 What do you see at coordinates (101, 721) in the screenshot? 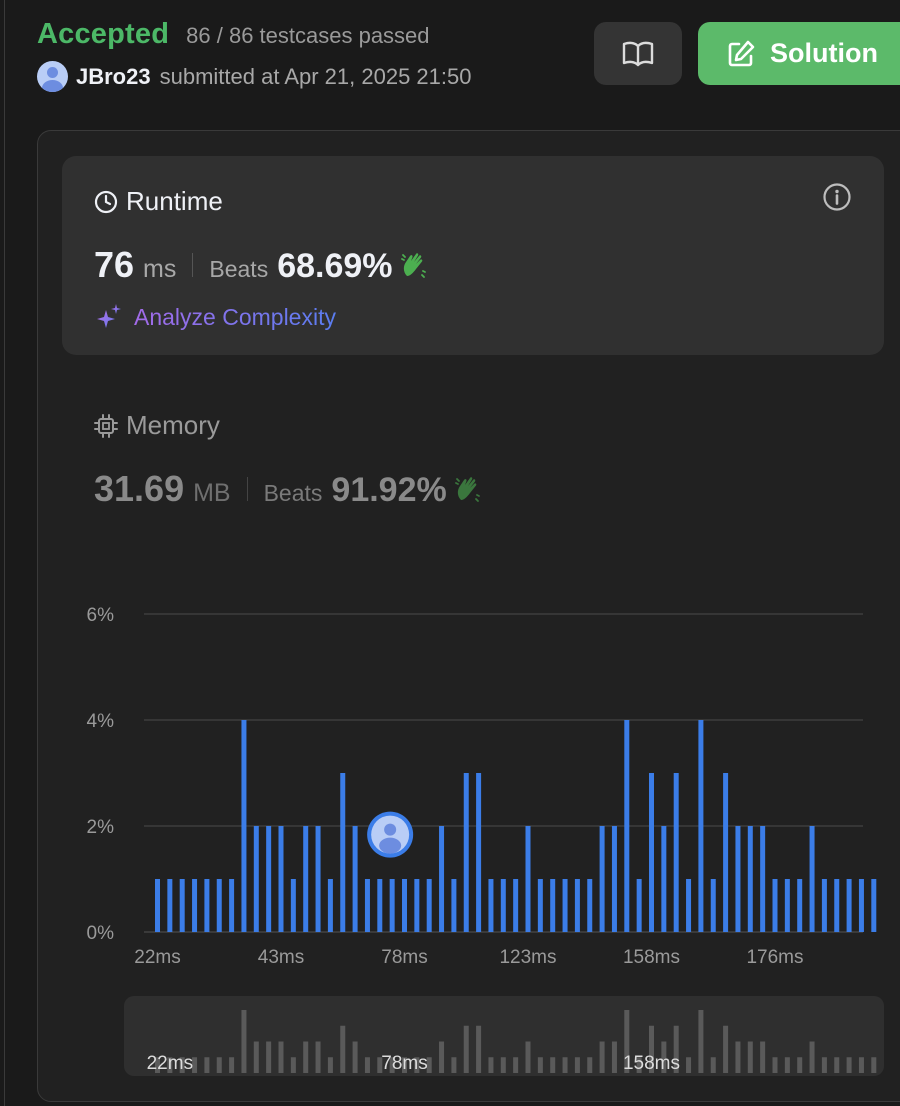
I see `y-tick-label: 4%` at bounding box center [101, 721].